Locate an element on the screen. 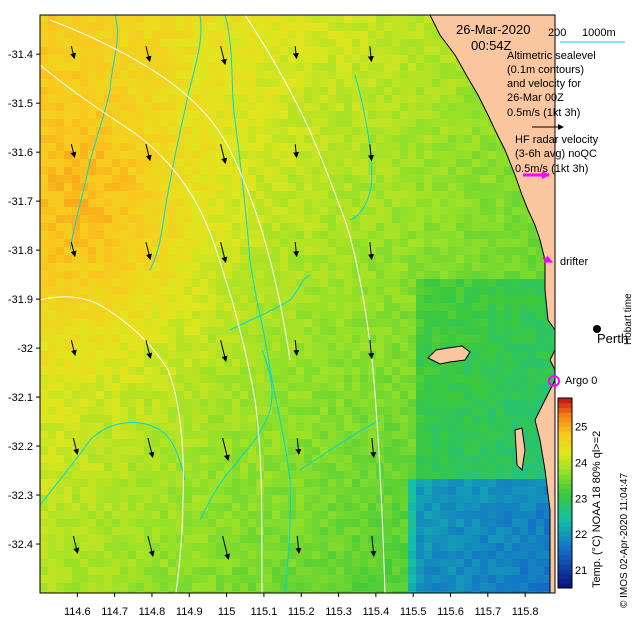  perth-label: Perth is located at coordinates (612, 338).